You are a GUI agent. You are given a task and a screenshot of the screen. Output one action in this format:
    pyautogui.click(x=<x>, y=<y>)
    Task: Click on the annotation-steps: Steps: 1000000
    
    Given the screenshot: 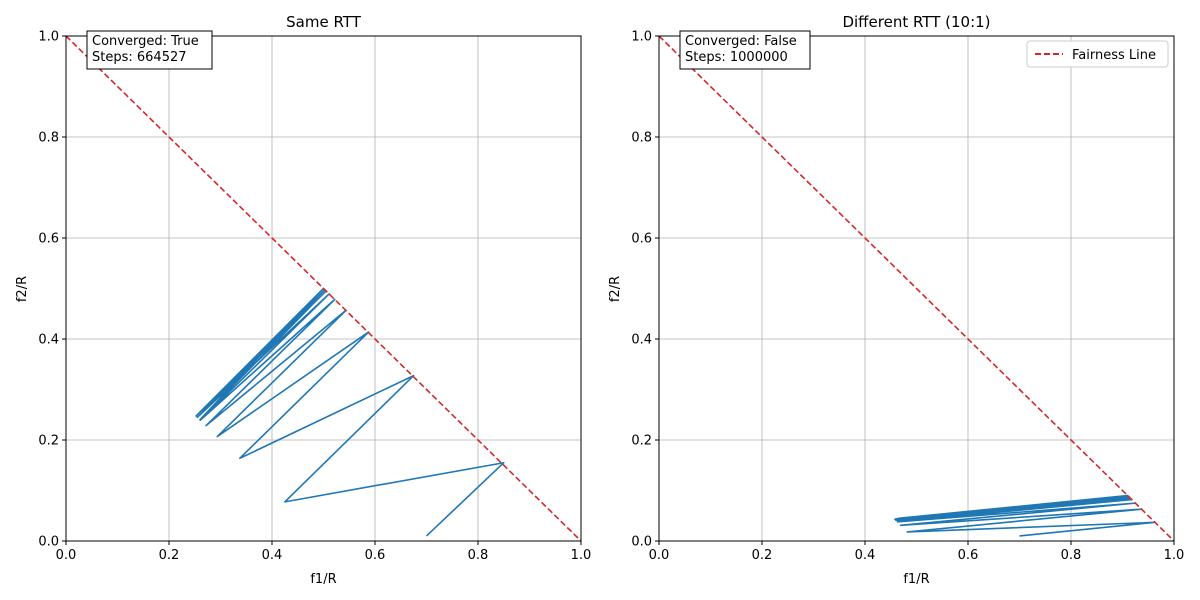 What is the action you would take?
    pyautogui.click(x=736, y=57)
    